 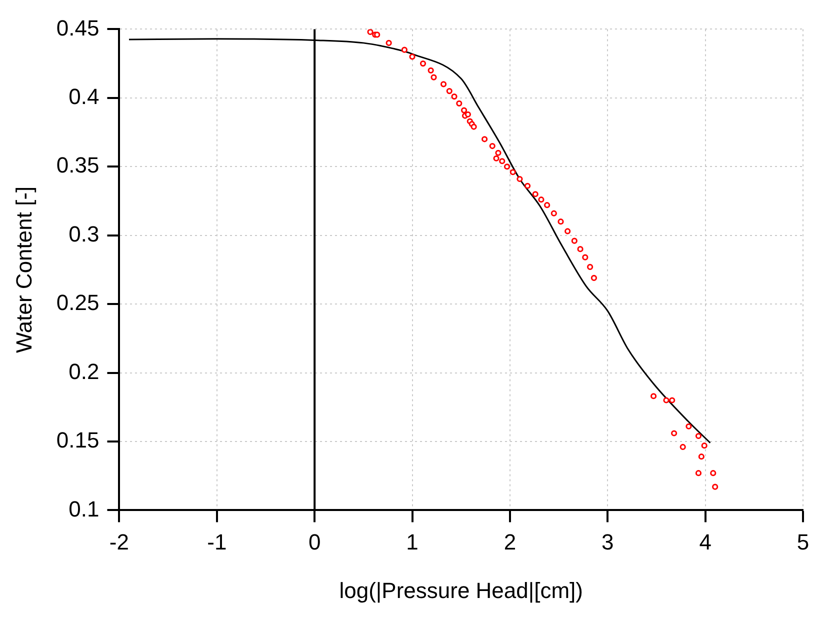 I want to click on y-tick-label: 0.4, so click(x=84, y=96).